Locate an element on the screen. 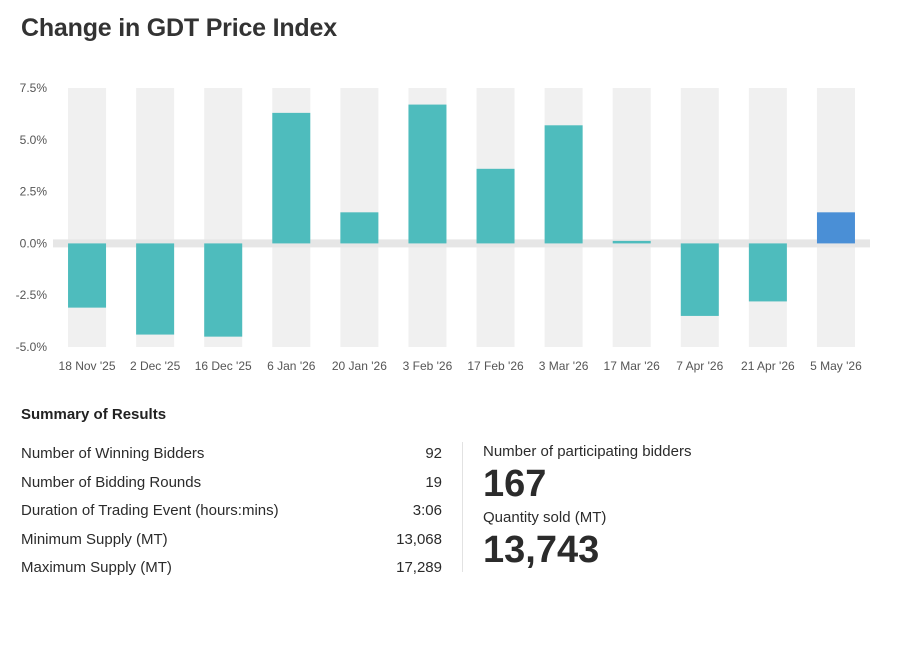 This screenshot has height=645, width=923. y-tick-label: -5.0% is located at coordinates (32, 347).